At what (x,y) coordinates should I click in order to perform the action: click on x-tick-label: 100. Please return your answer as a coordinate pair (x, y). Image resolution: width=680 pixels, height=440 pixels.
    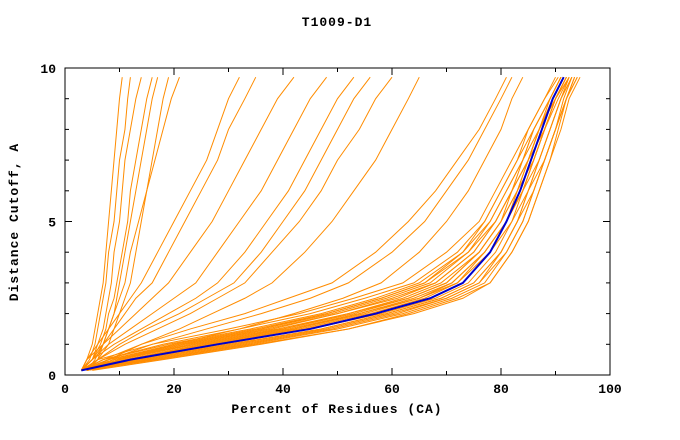
    Looking at the image, I should click on (610, 389).